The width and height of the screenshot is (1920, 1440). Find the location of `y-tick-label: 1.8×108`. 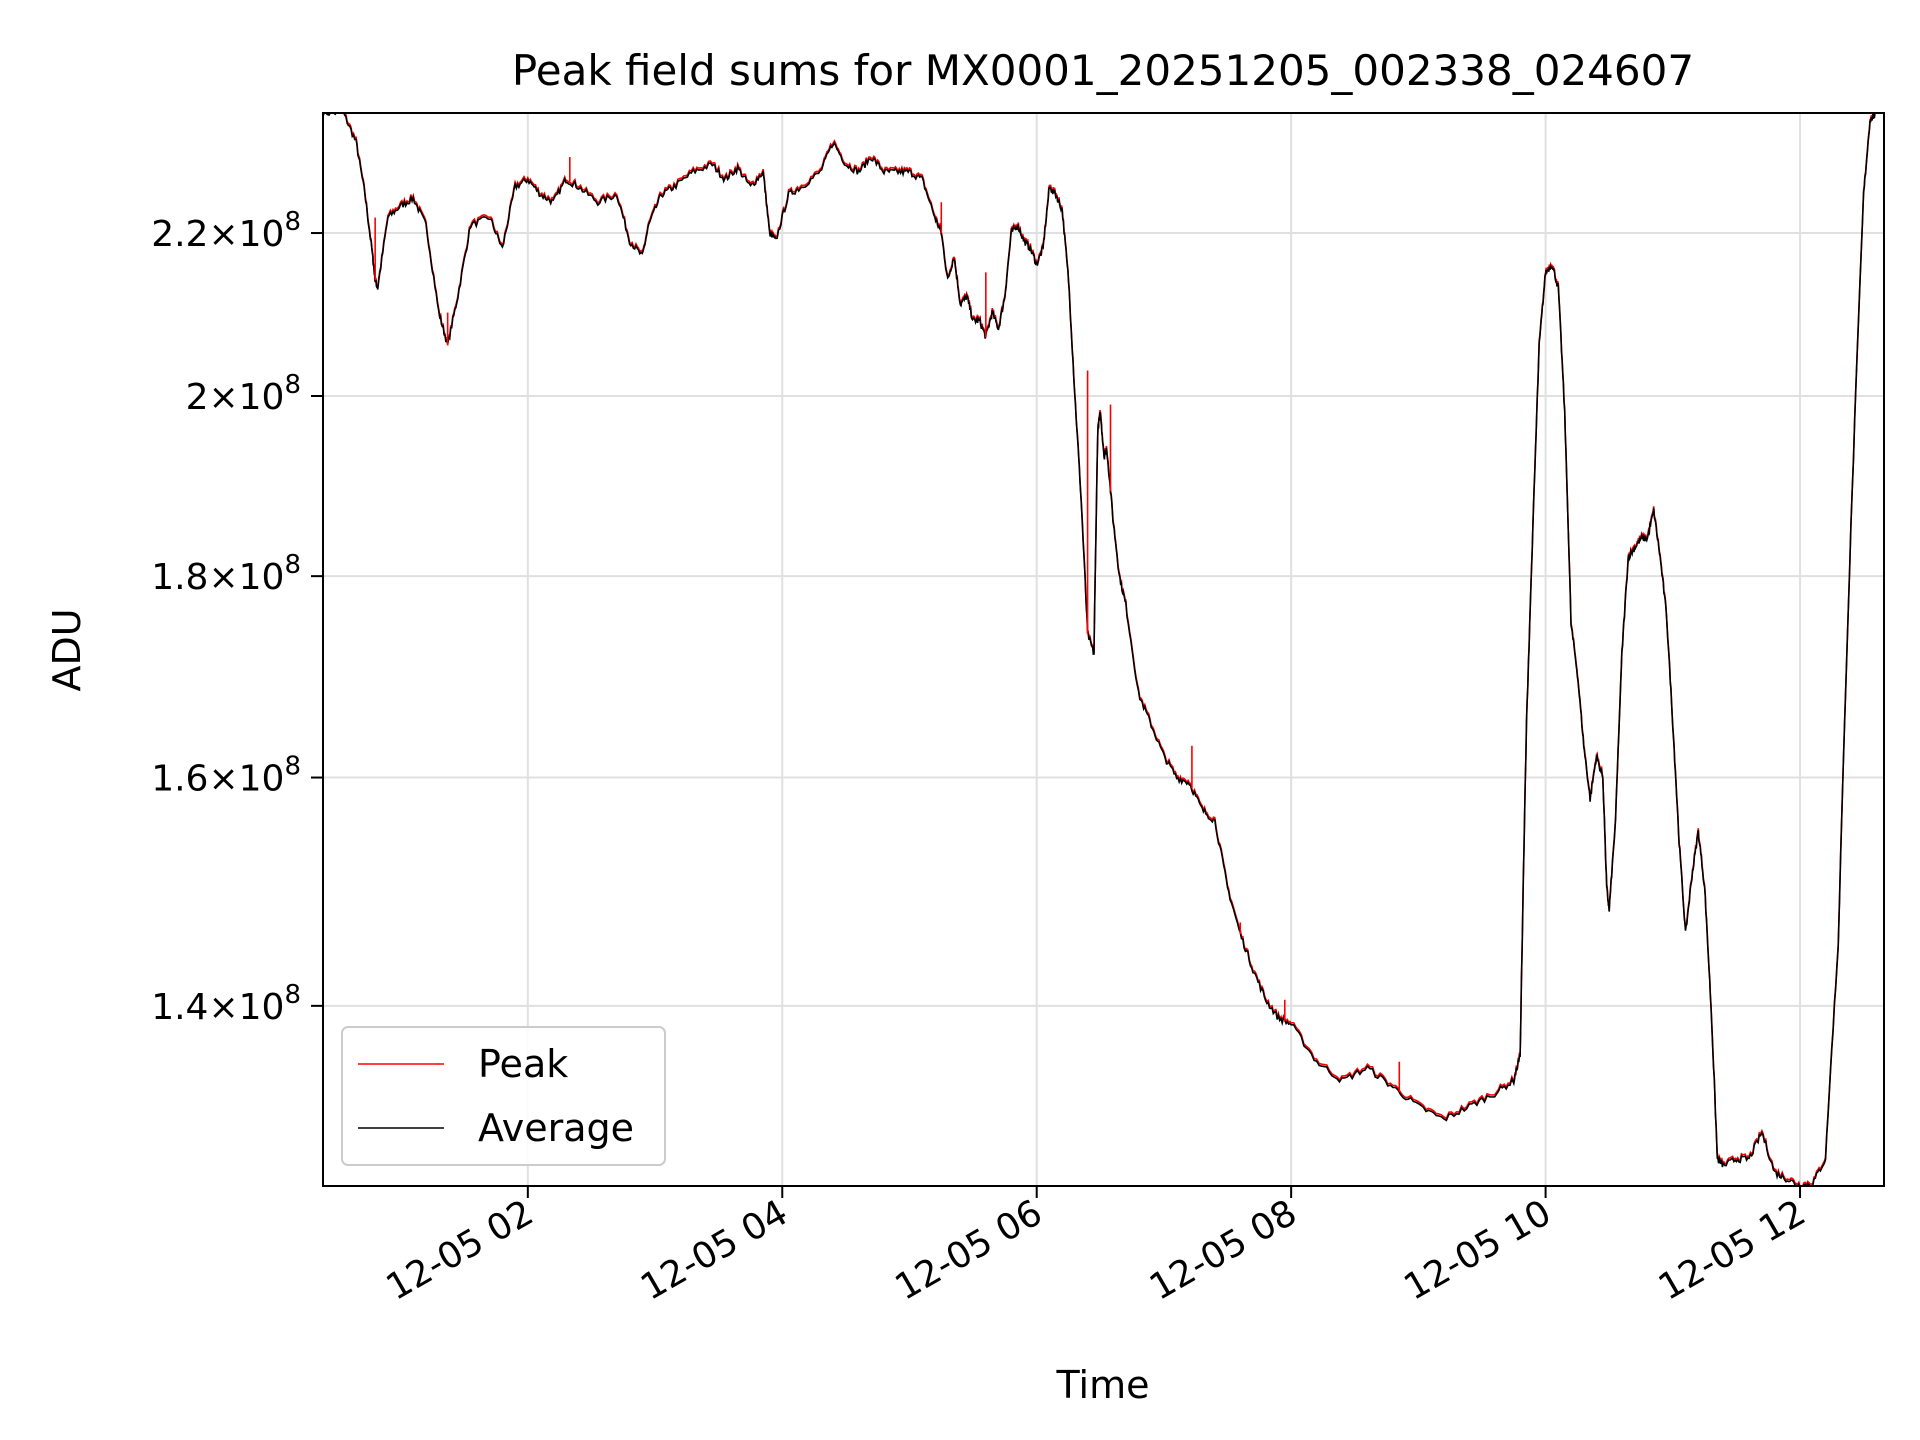

y-tick-label: 1.8×108 is located at coordinates (226, 574).